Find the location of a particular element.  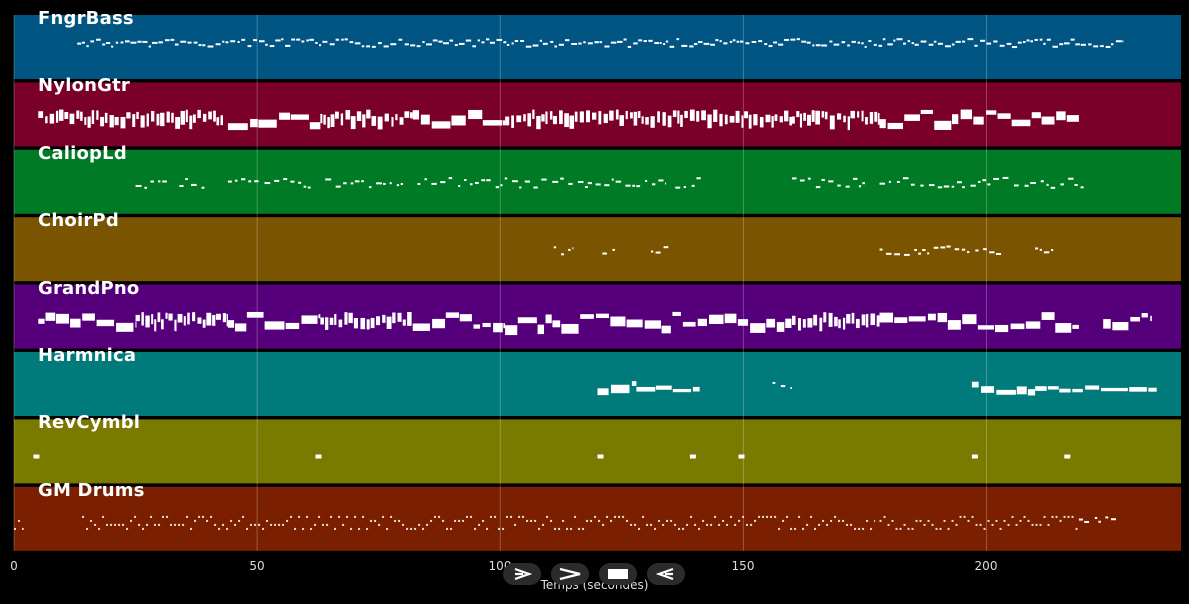

play-forward-button is located at coordinates (522, 574).